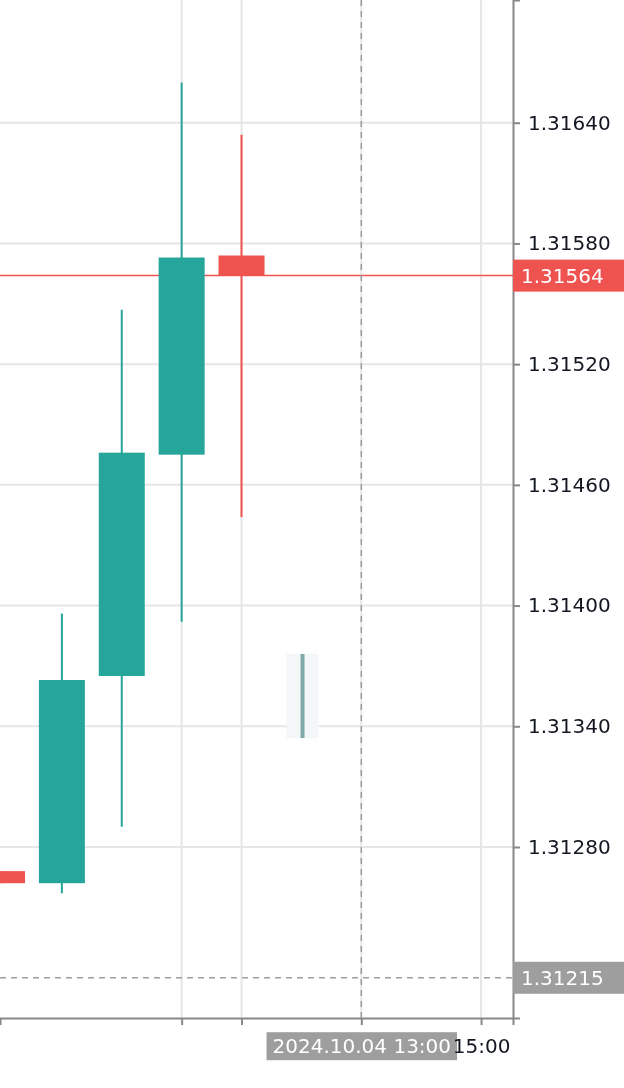  Describe the element at coordinates (569, 122) in the screenshot. I see `y-tick-label: 1.31640` at that location.